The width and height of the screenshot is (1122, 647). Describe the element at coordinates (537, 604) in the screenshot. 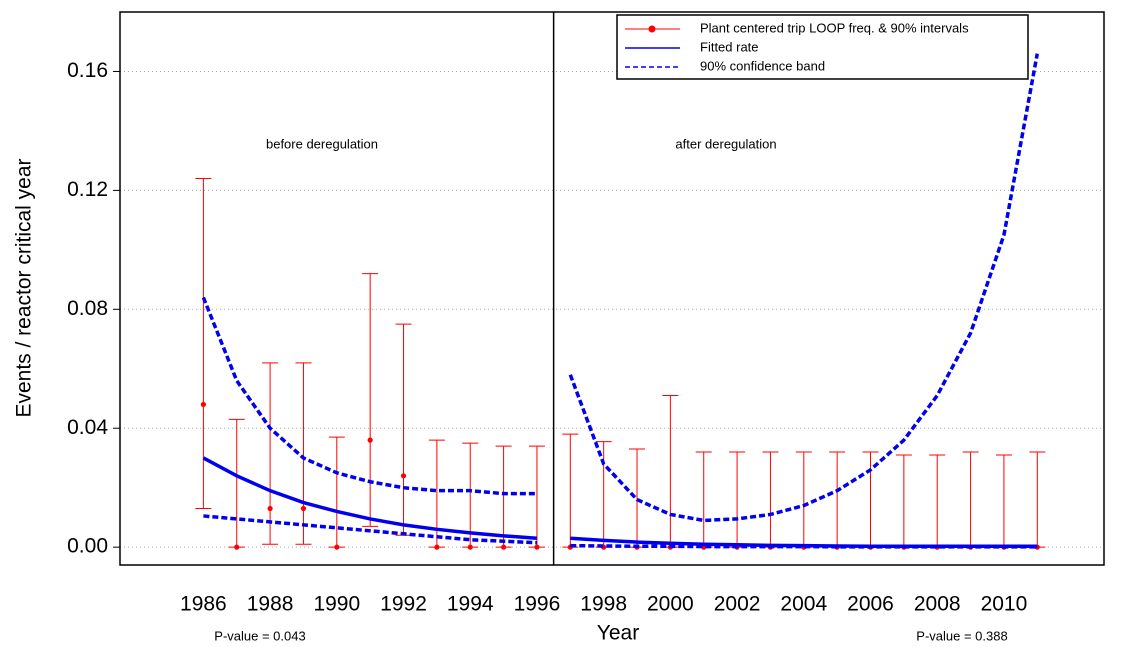

I see `x-tick-label: 1996` at that location.